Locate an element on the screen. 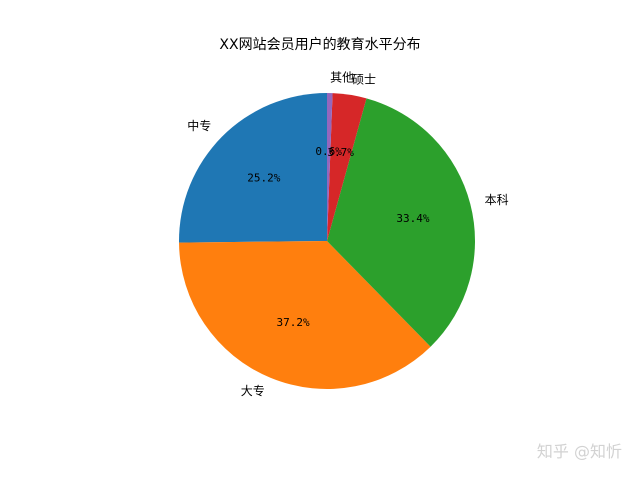 This screenshot has width=640, height=484. slice-percent-4: 0.6% is located at coordinates (328, 151).